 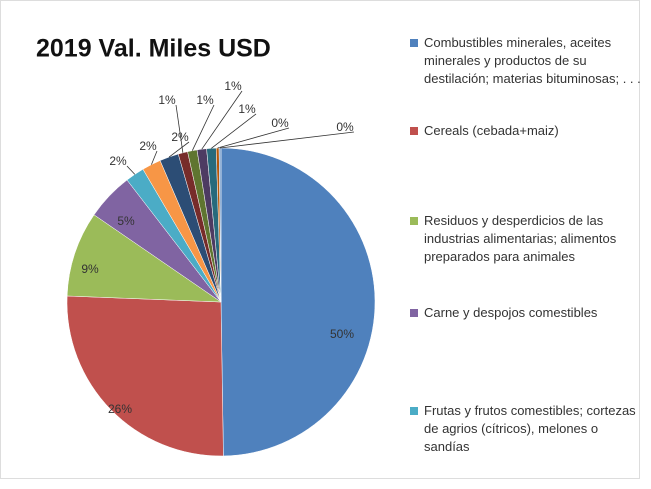 What do you see at coordinates (491, 130) in the screenshot?
I see `legend-label: Cereals (cebada+maiz)` at bounding box center [491, 130].